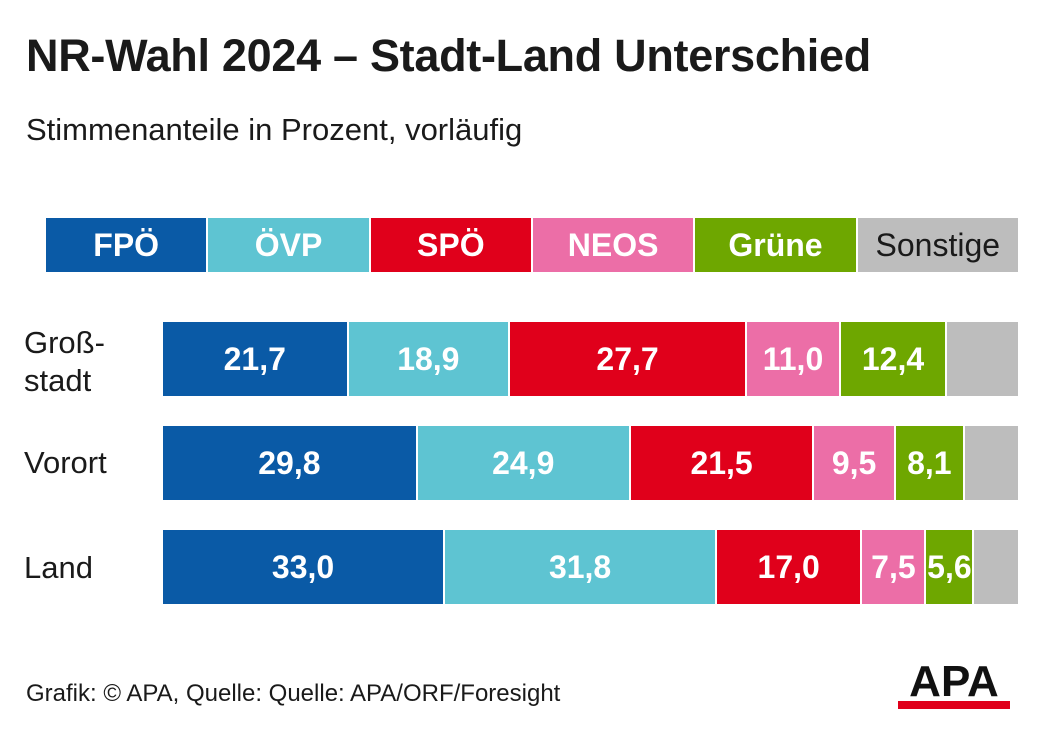  Describe the element at coordinates (451, 245) in the screenshot. I see `legend-item-spoe: SPÖ` at that location.